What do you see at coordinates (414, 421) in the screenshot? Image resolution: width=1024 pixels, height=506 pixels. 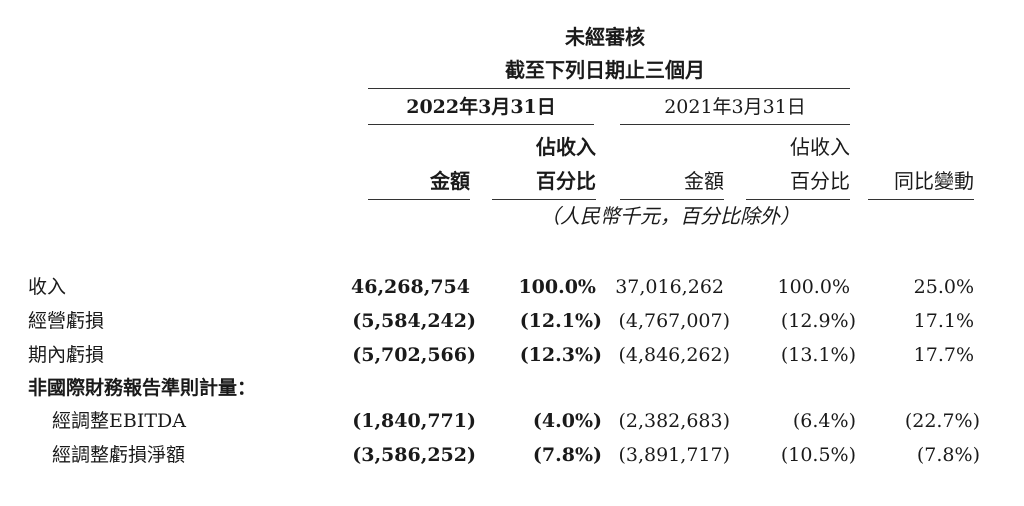 I see `adjusted-ebitda-2022-amount: (1,840,771)` at bounding box center [414, 421].